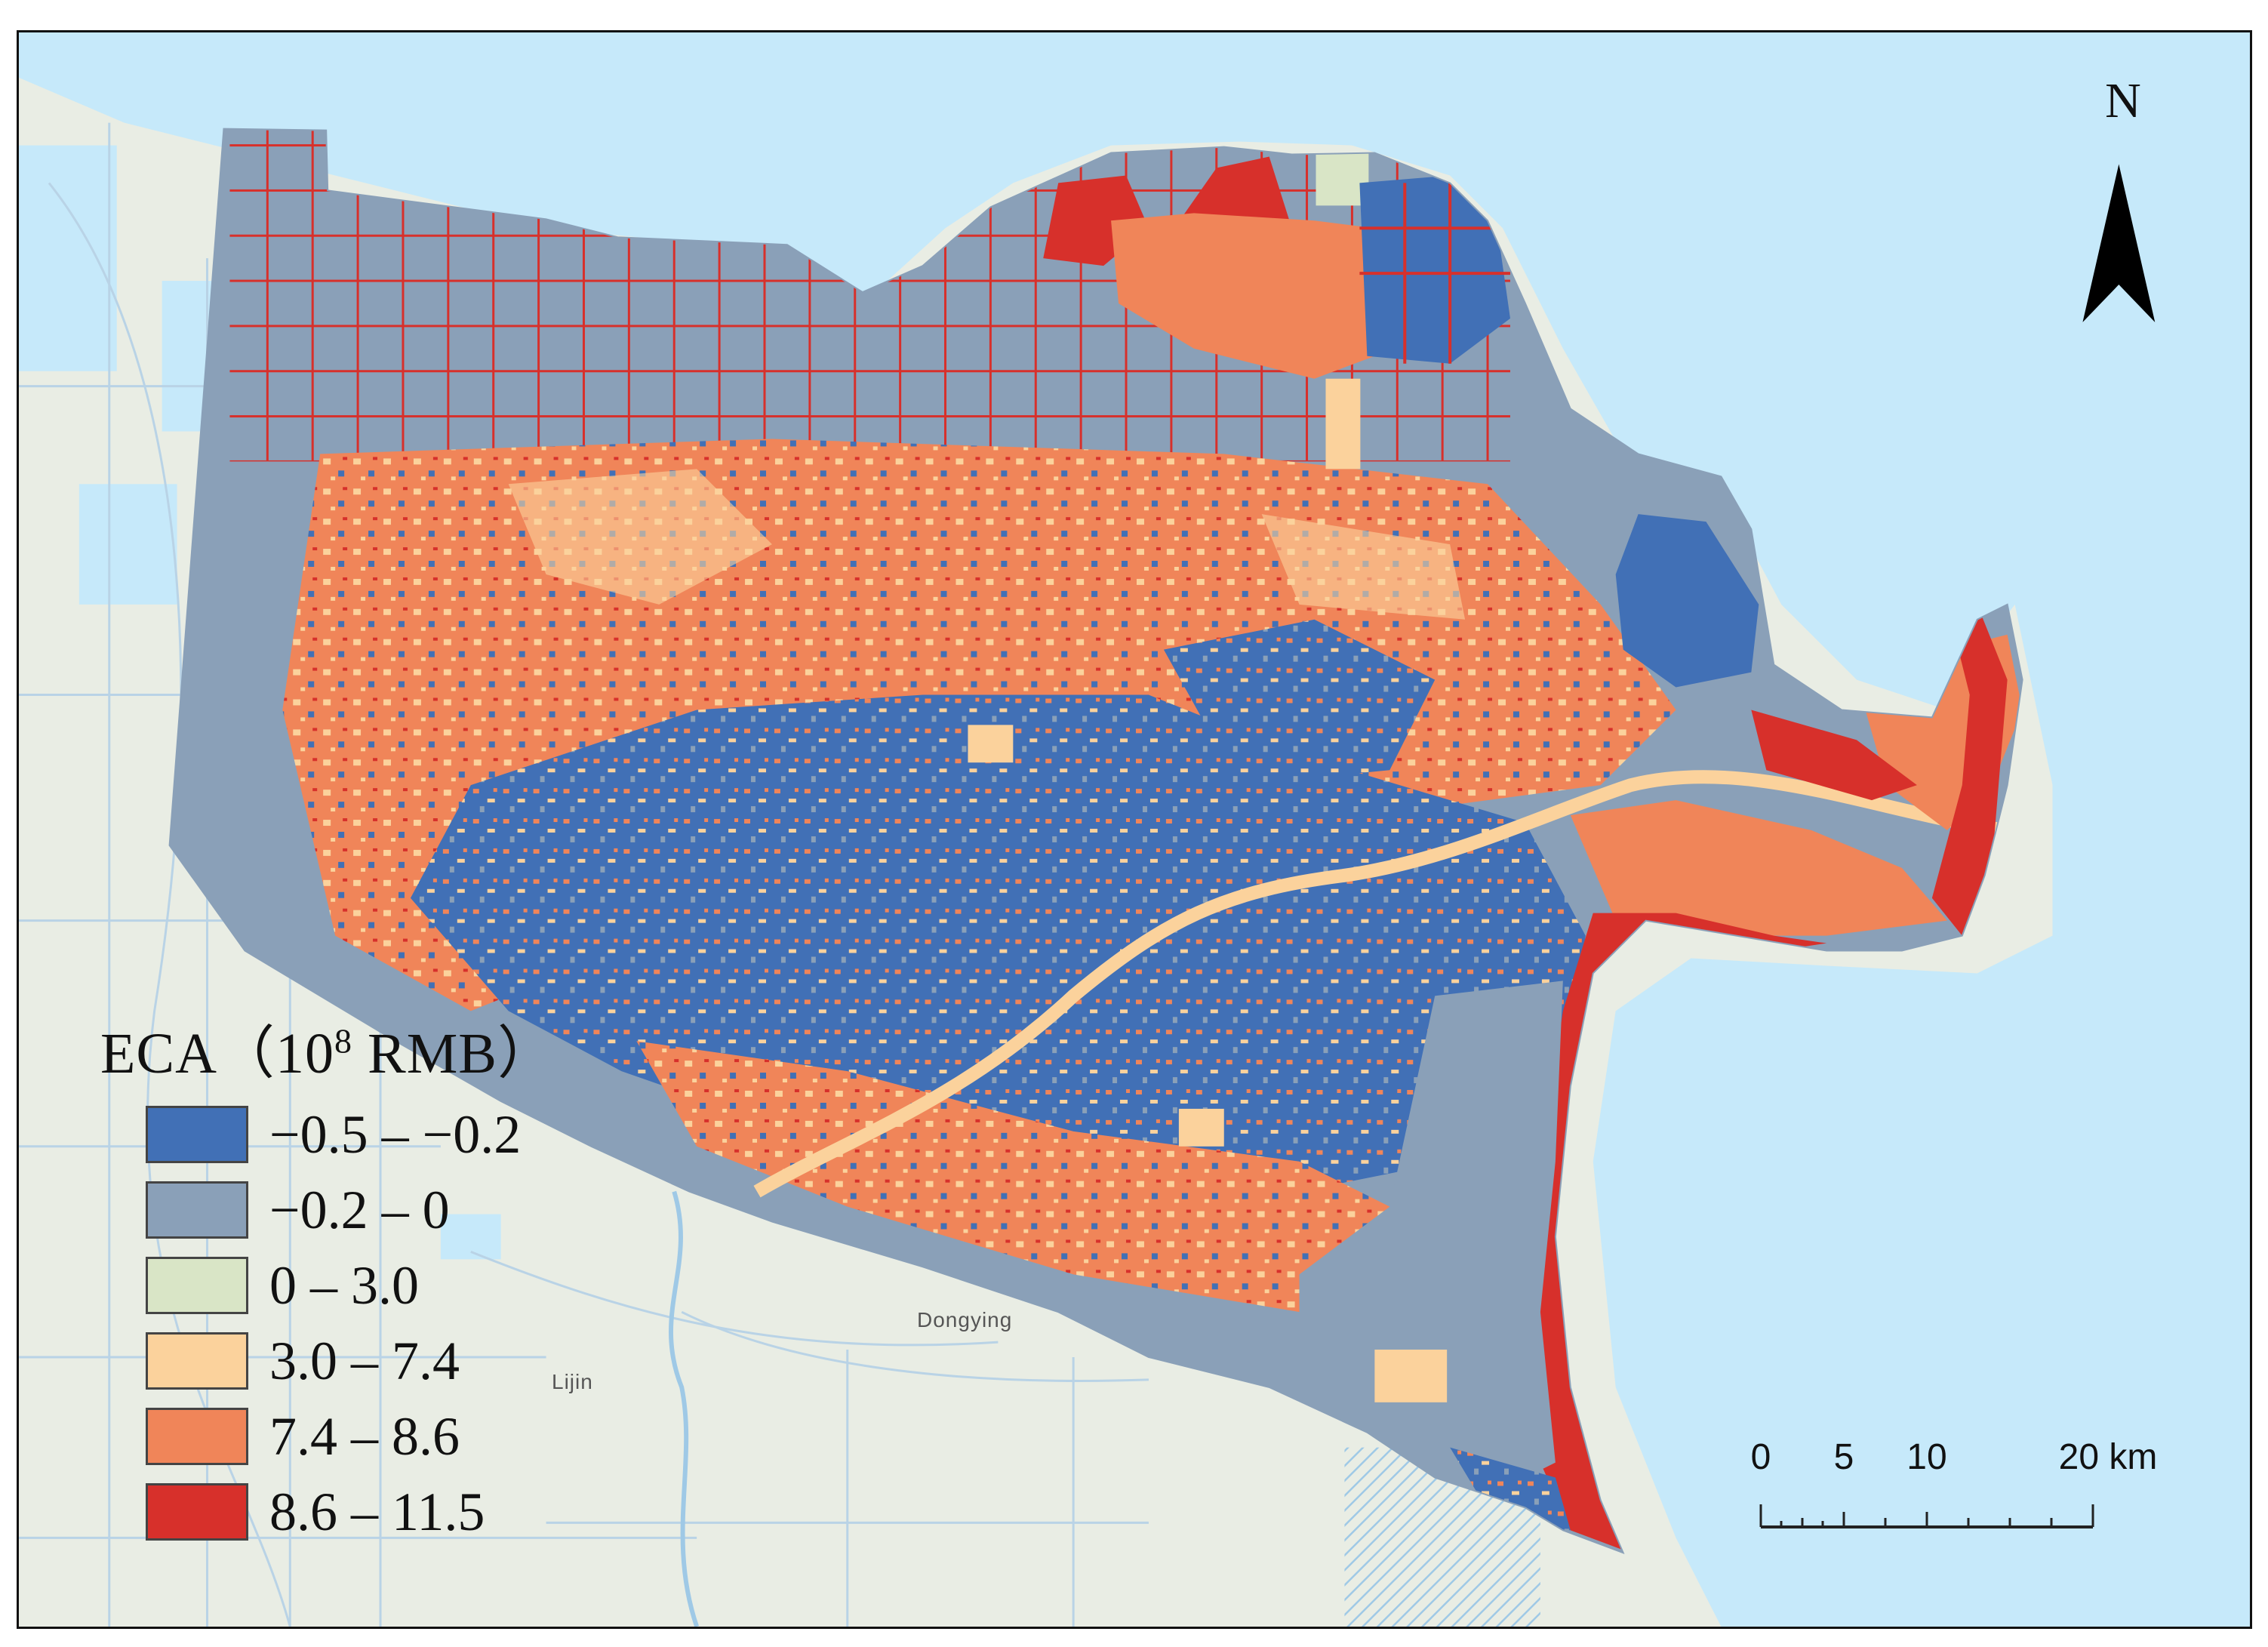  What do you see at coordinates (364, 1436) in the screenshot?
I see `legend-label: 7.4 – 8.6` at bounding box center [364, 1436].